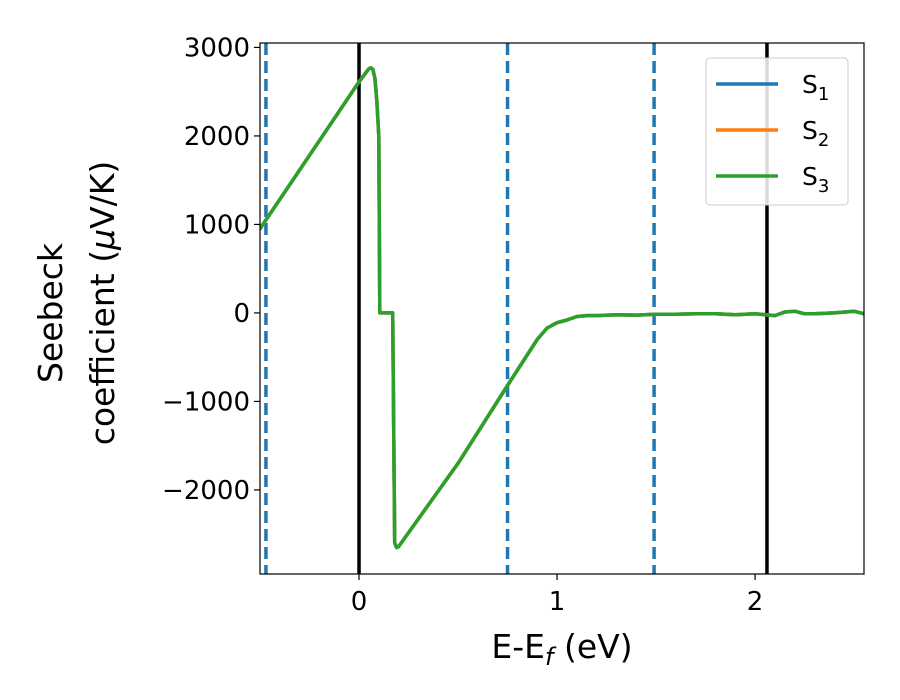 Image resolution: width=900 pixels, height=700 pixels. Describe the element at coordinates (557, 602) in the screenshot. I see `x-tick-label: 1` at that location.